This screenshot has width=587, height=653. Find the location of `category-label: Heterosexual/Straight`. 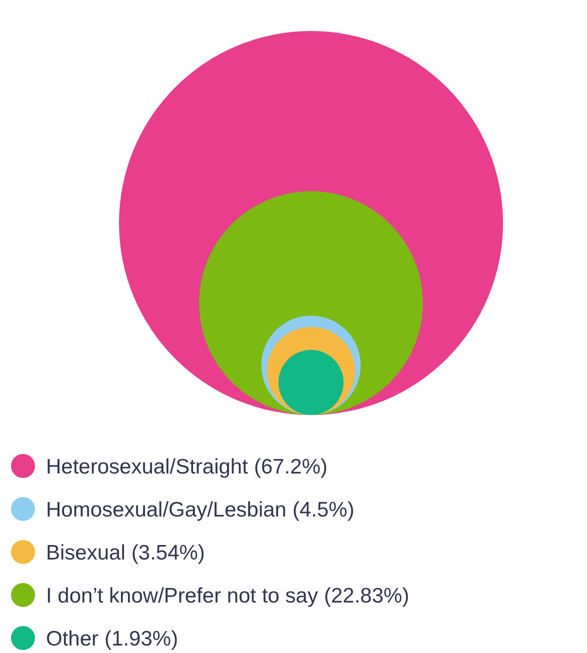

category-label: Heterosexual/Straight is located at coordinates (147, 467).